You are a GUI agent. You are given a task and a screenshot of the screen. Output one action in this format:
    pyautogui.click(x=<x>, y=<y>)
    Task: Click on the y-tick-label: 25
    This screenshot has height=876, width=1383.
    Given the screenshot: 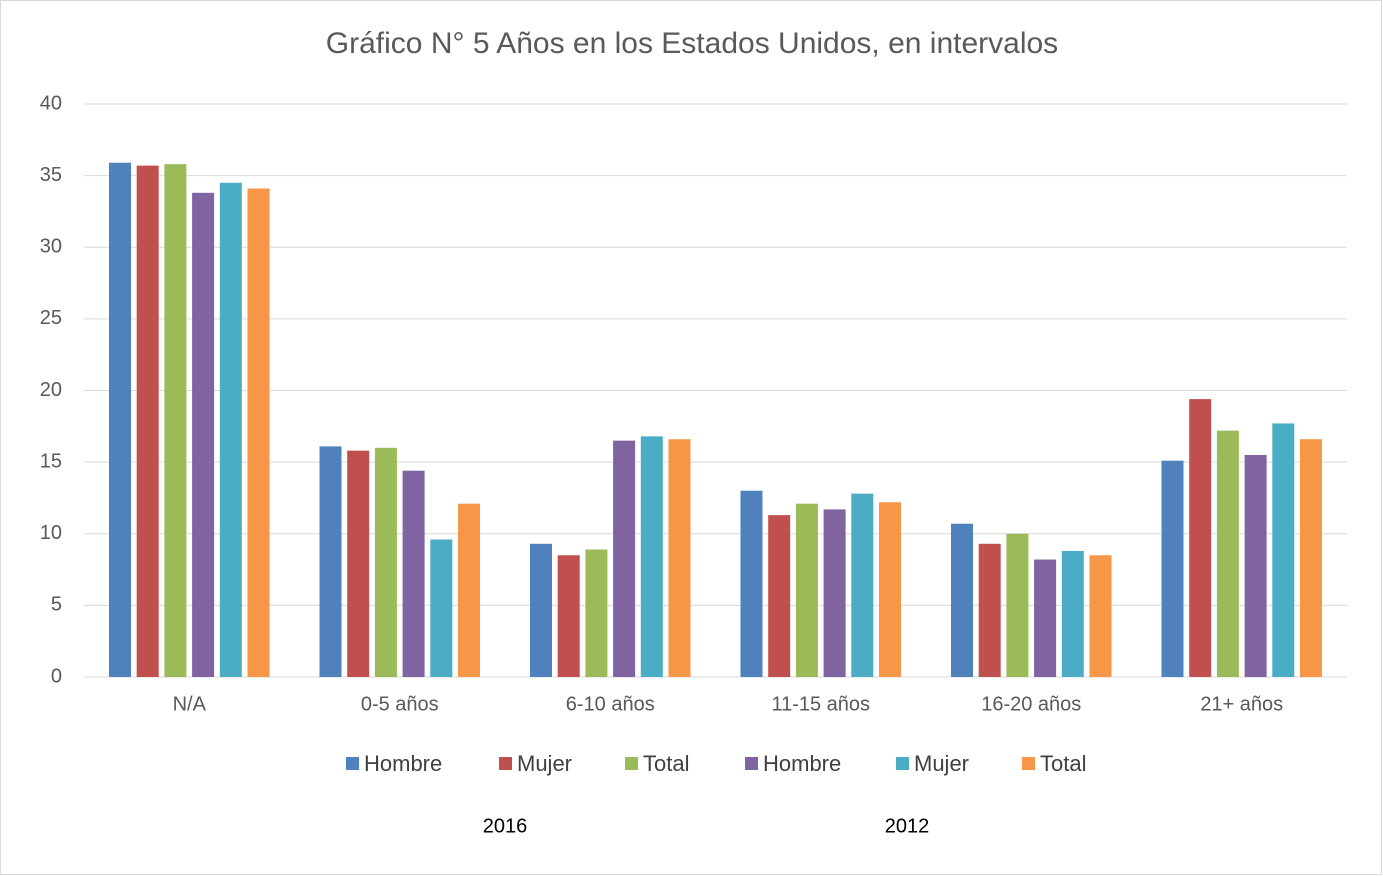 What is the action you would take?
    pyautogui.click(x=51, y=318)
    